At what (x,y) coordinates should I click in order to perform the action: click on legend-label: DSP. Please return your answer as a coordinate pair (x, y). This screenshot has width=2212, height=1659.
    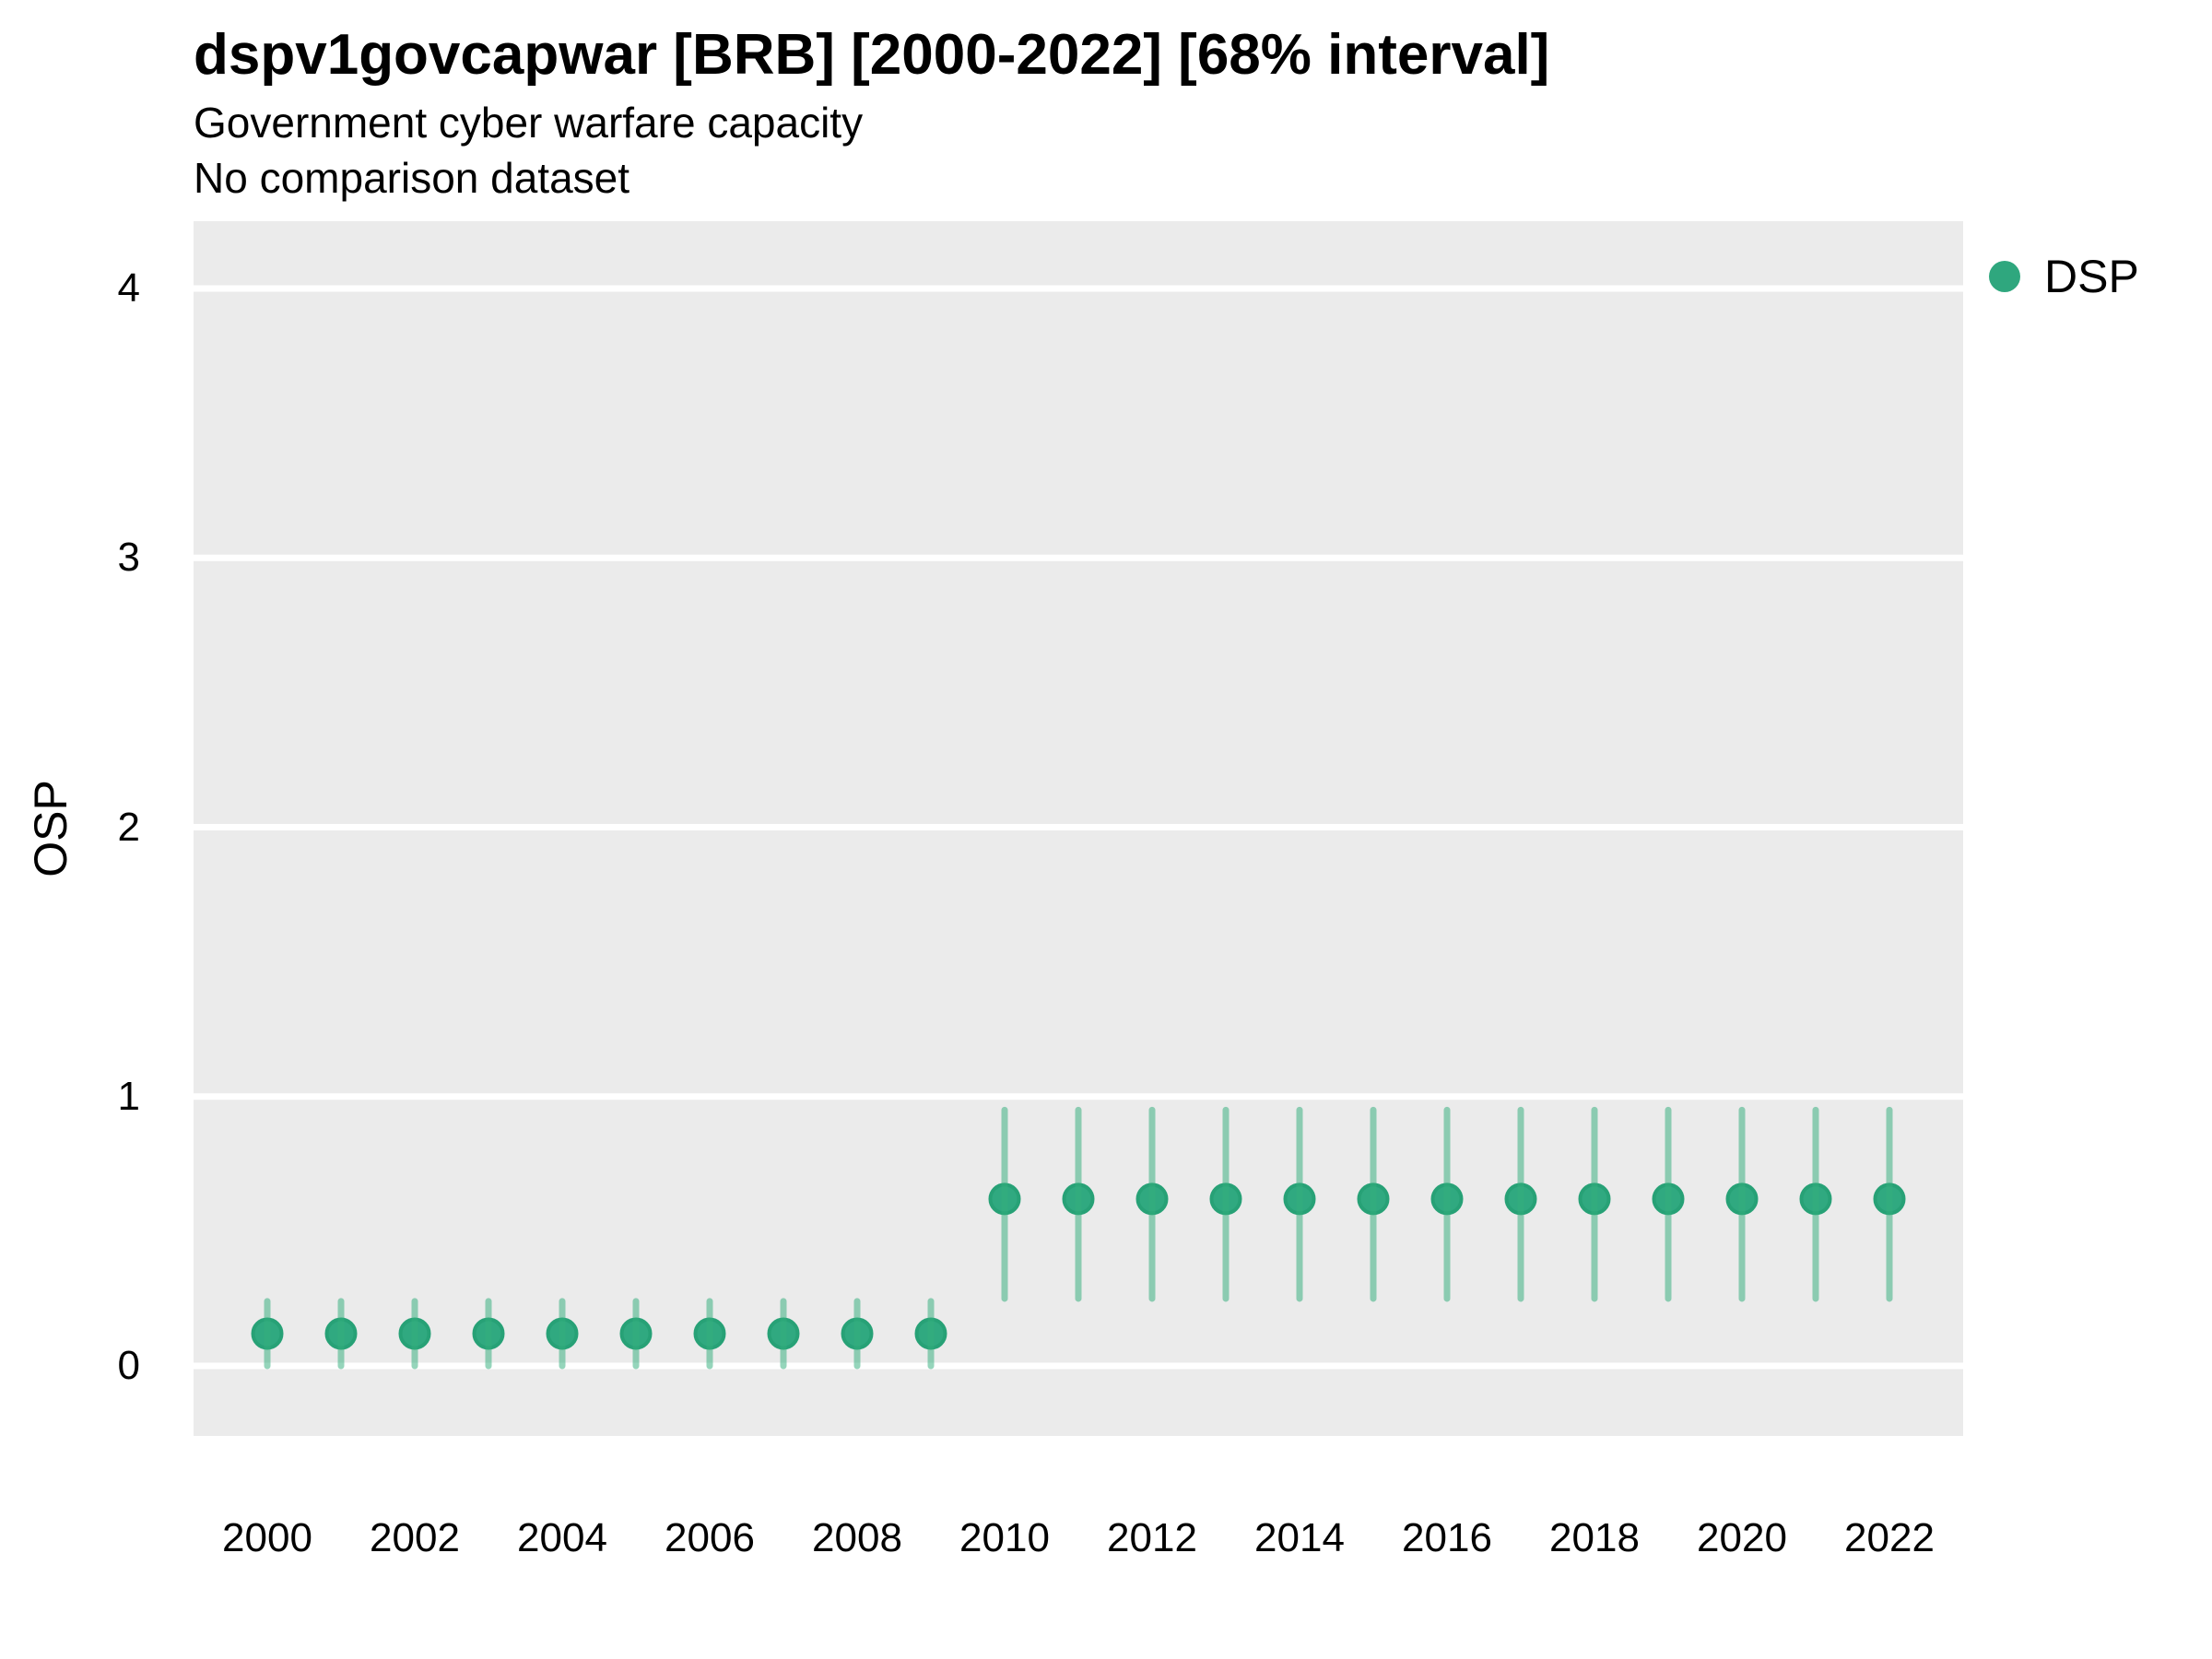
    Looking at the image, I should click on (2091, 276).